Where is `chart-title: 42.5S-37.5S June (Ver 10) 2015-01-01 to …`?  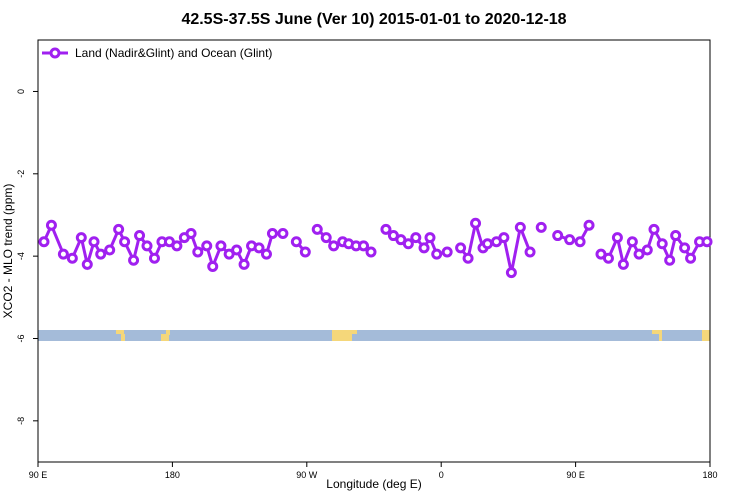
chart-title: 42.5S-37.5S June (Ver 10) 2015-01-01 to … is located at coordinates (373, 19).